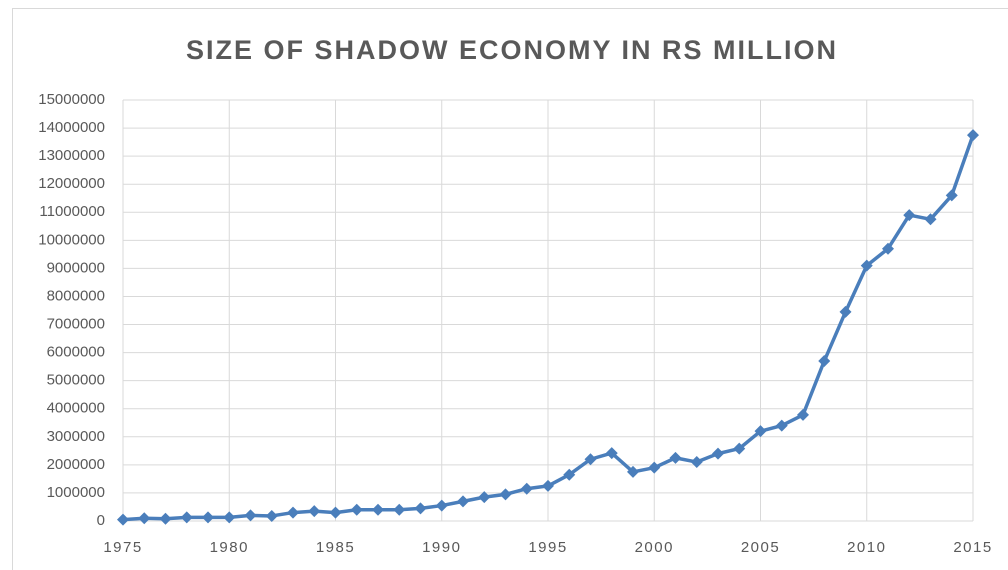  What do you see at coordinates (76, 324) in the screenshot?
I see `y-tick-label: 7000000` at bounding box center [76, 324].